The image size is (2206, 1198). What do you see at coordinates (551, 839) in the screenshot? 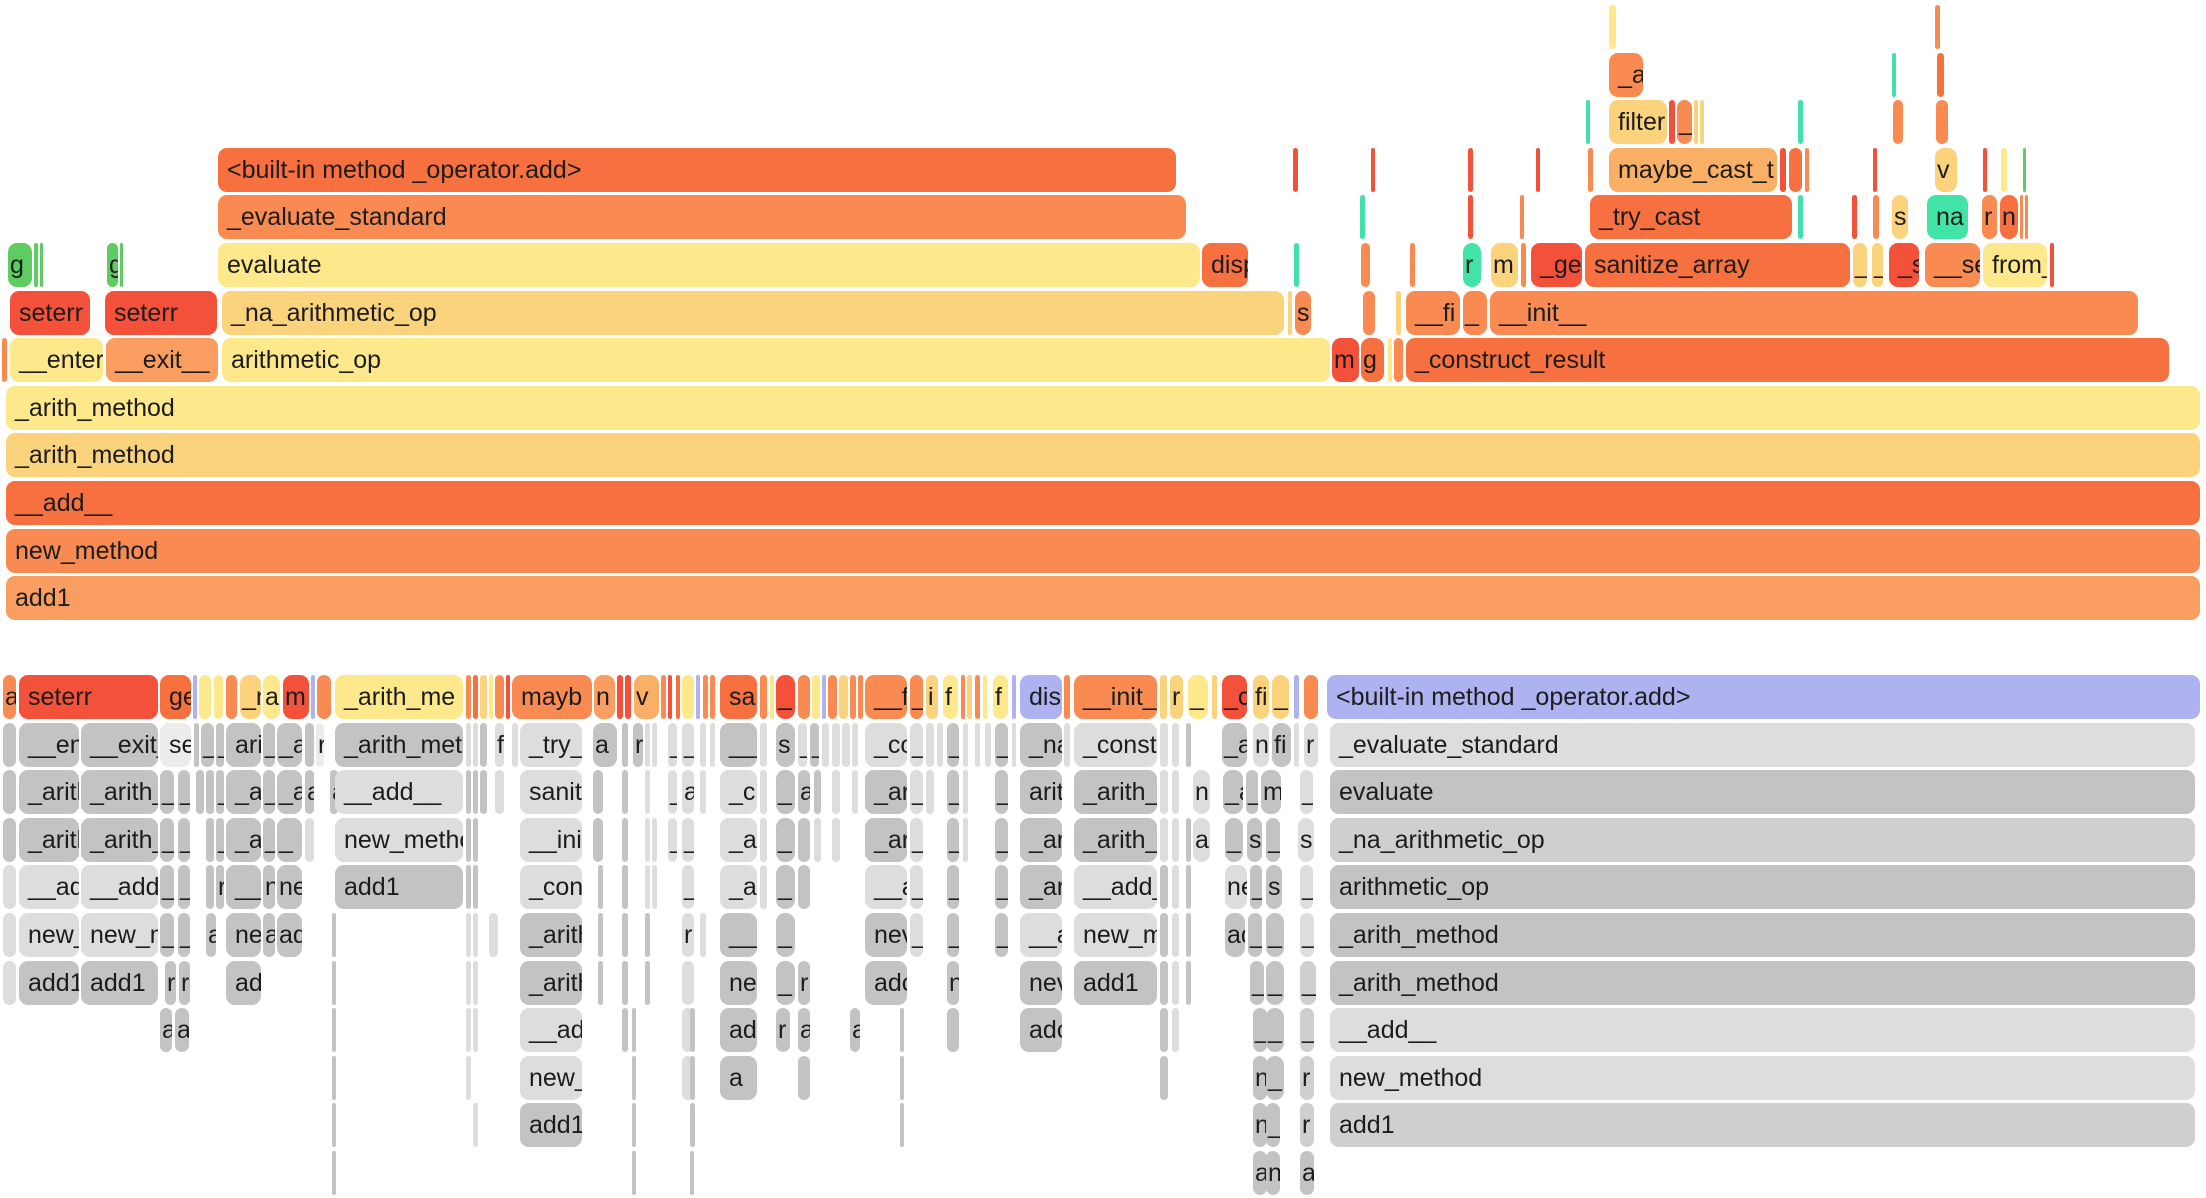
I see `frame: __init__` at bounding box center [551, 839].